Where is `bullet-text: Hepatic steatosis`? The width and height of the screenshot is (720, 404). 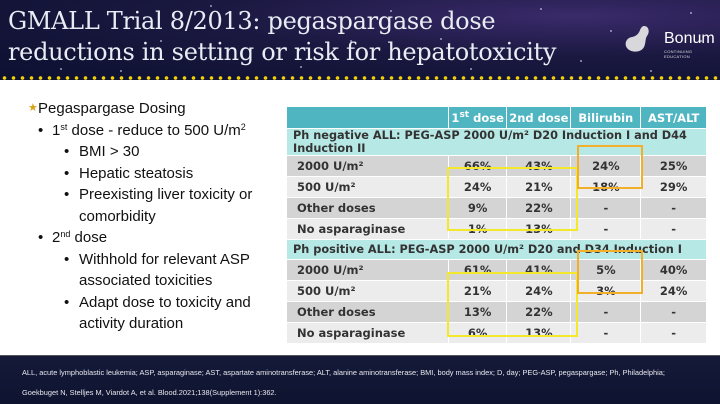
bullet-text: Hepatic steatosis is located at coordinates (136, 173).